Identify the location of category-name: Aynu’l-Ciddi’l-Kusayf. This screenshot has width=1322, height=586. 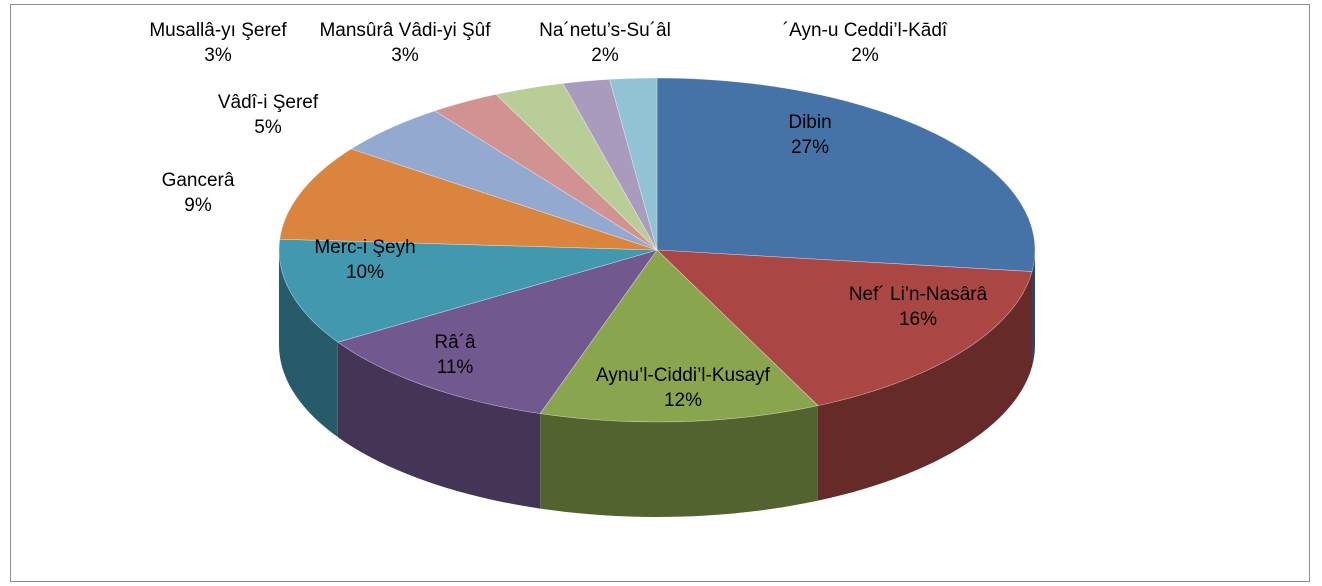
(683, 375).